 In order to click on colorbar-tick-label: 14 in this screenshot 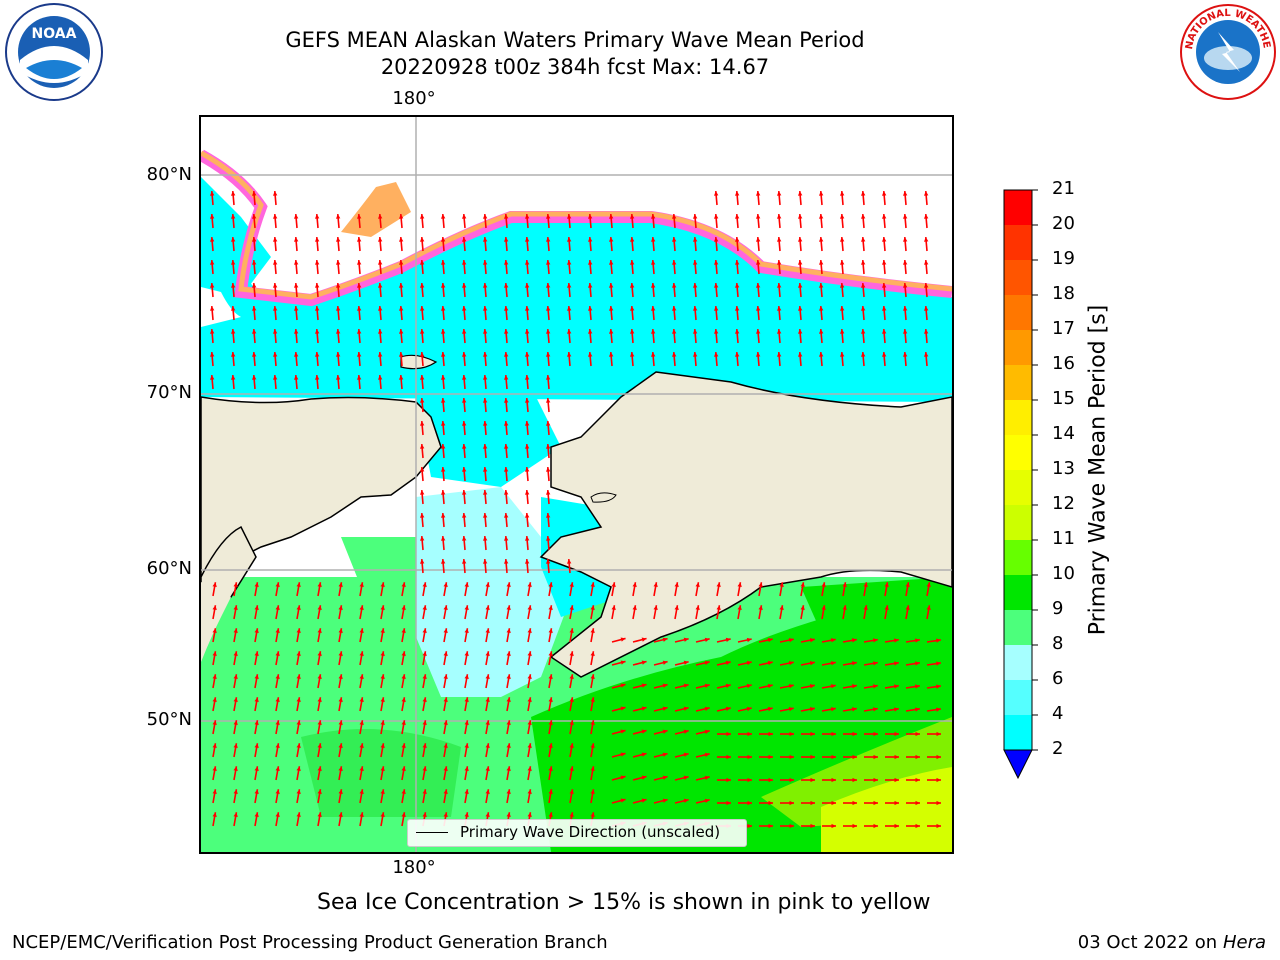, I will do `click(1063, 433)`.